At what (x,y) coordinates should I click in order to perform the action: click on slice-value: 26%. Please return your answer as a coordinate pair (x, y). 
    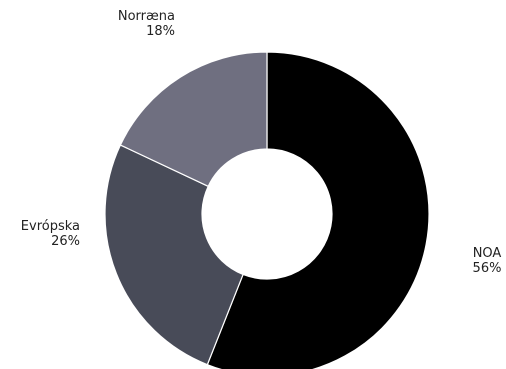
    Looking at the image, I should click on (65, 241).